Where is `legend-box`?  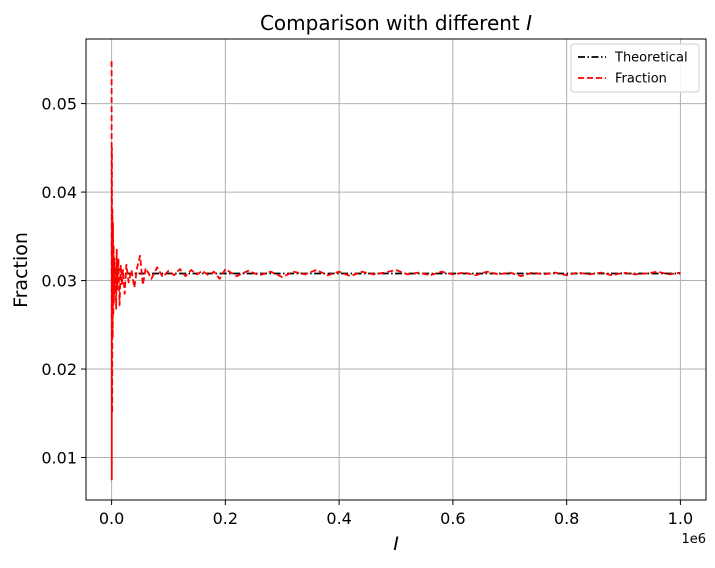 legend-box is located at coordinates (635, 68).